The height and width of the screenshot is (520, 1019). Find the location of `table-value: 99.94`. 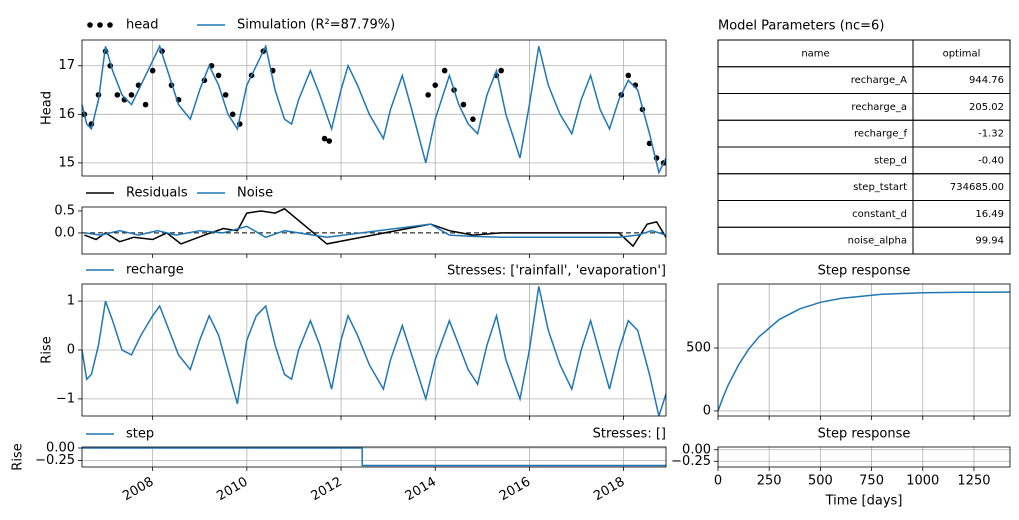

table-value: 99.94 is located at coordinates (989, 241).